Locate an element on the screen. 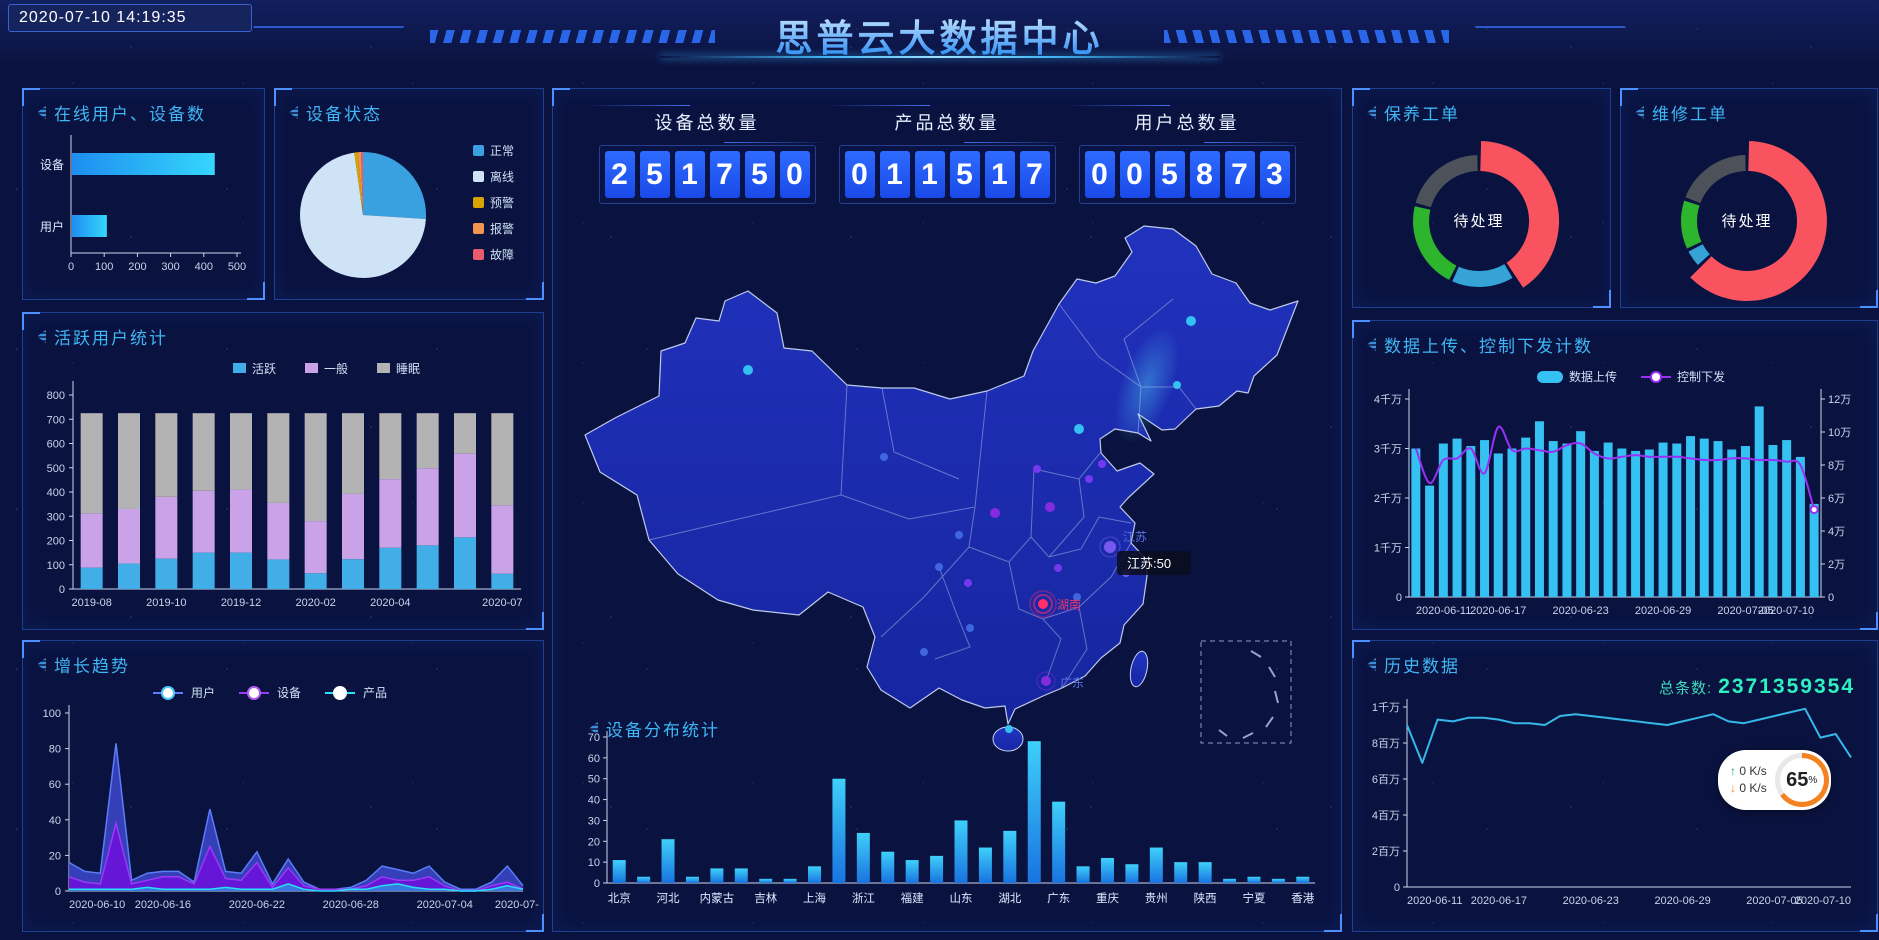 The height and width of the screenshot is (940, 1879). clock: 2020-07-10 14:19:35 is located at coordinates (130, 18).